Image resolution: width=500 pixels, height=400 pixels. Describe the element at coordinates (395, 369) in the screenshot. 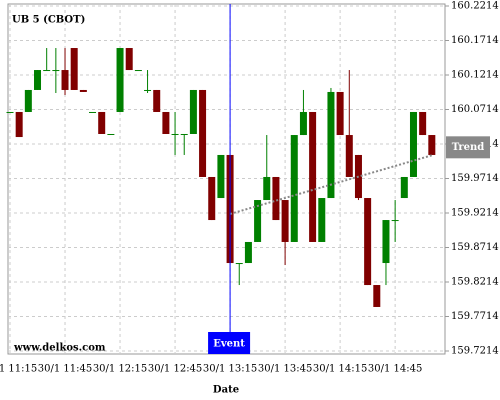

I see `x-tick-label: 30/1 14:45` at that location.